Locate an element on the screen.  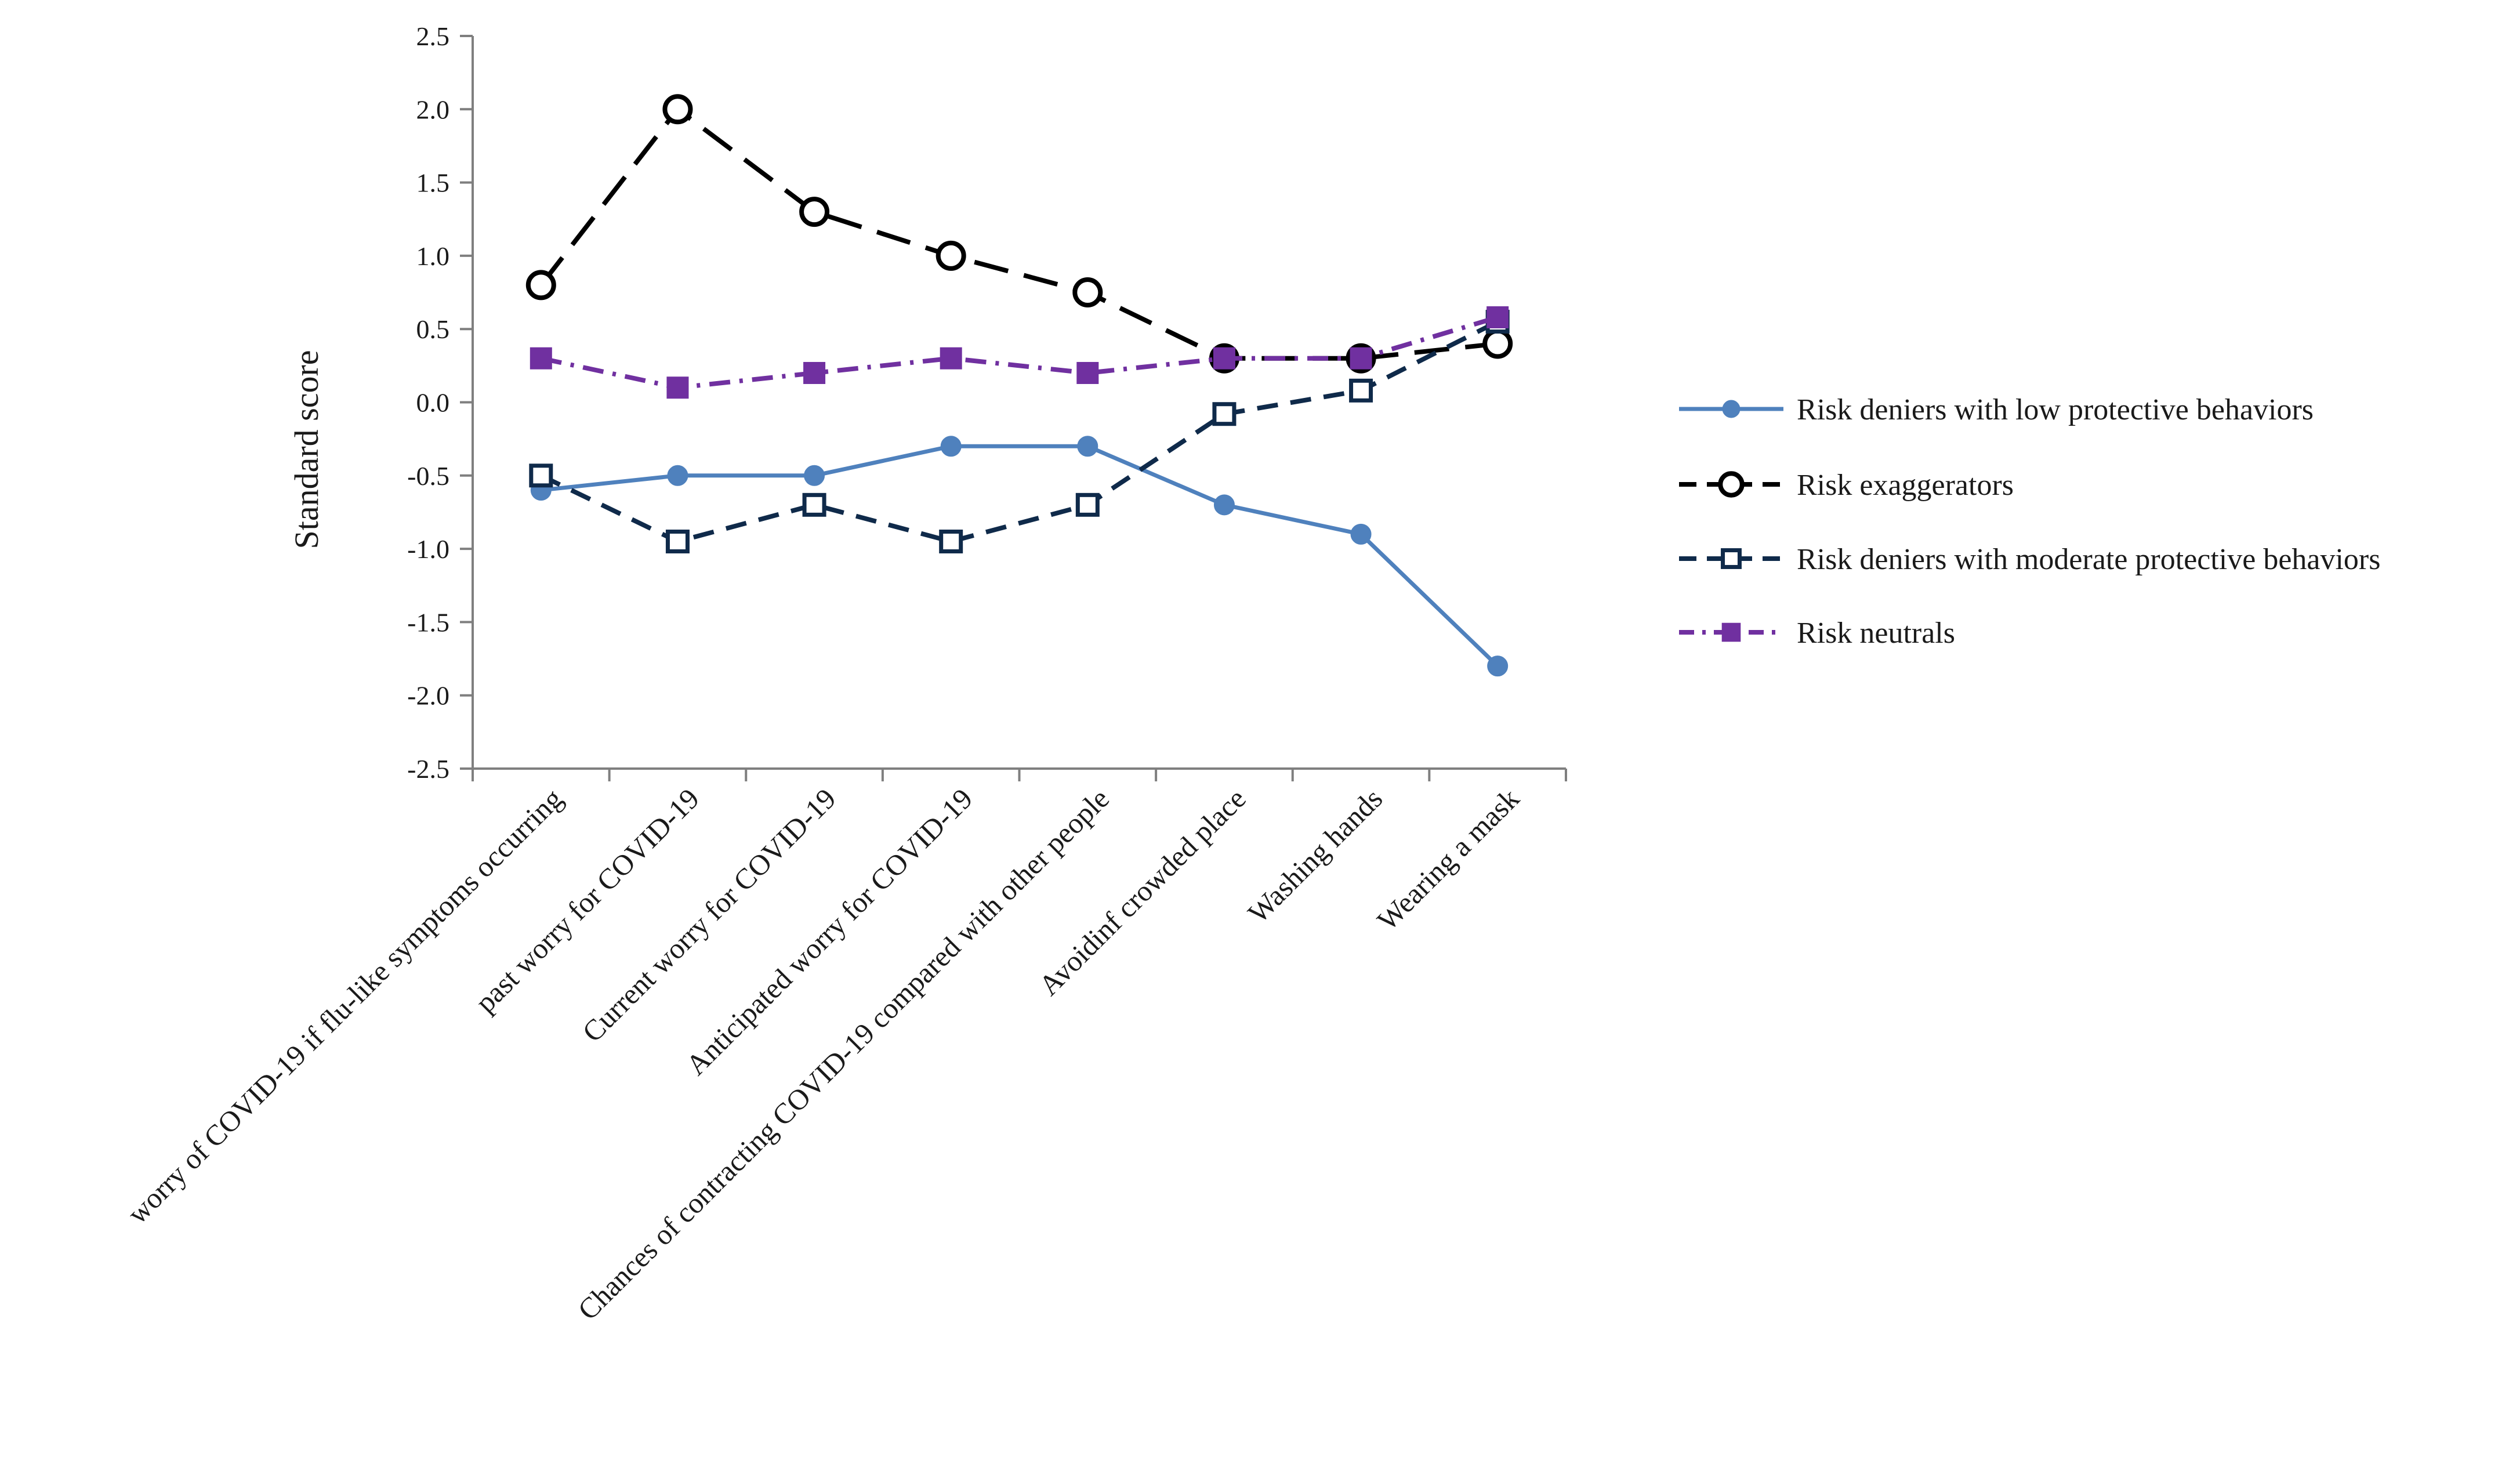
legend-item-2: Risk exaggerators is located at coordinates (1846, 485).